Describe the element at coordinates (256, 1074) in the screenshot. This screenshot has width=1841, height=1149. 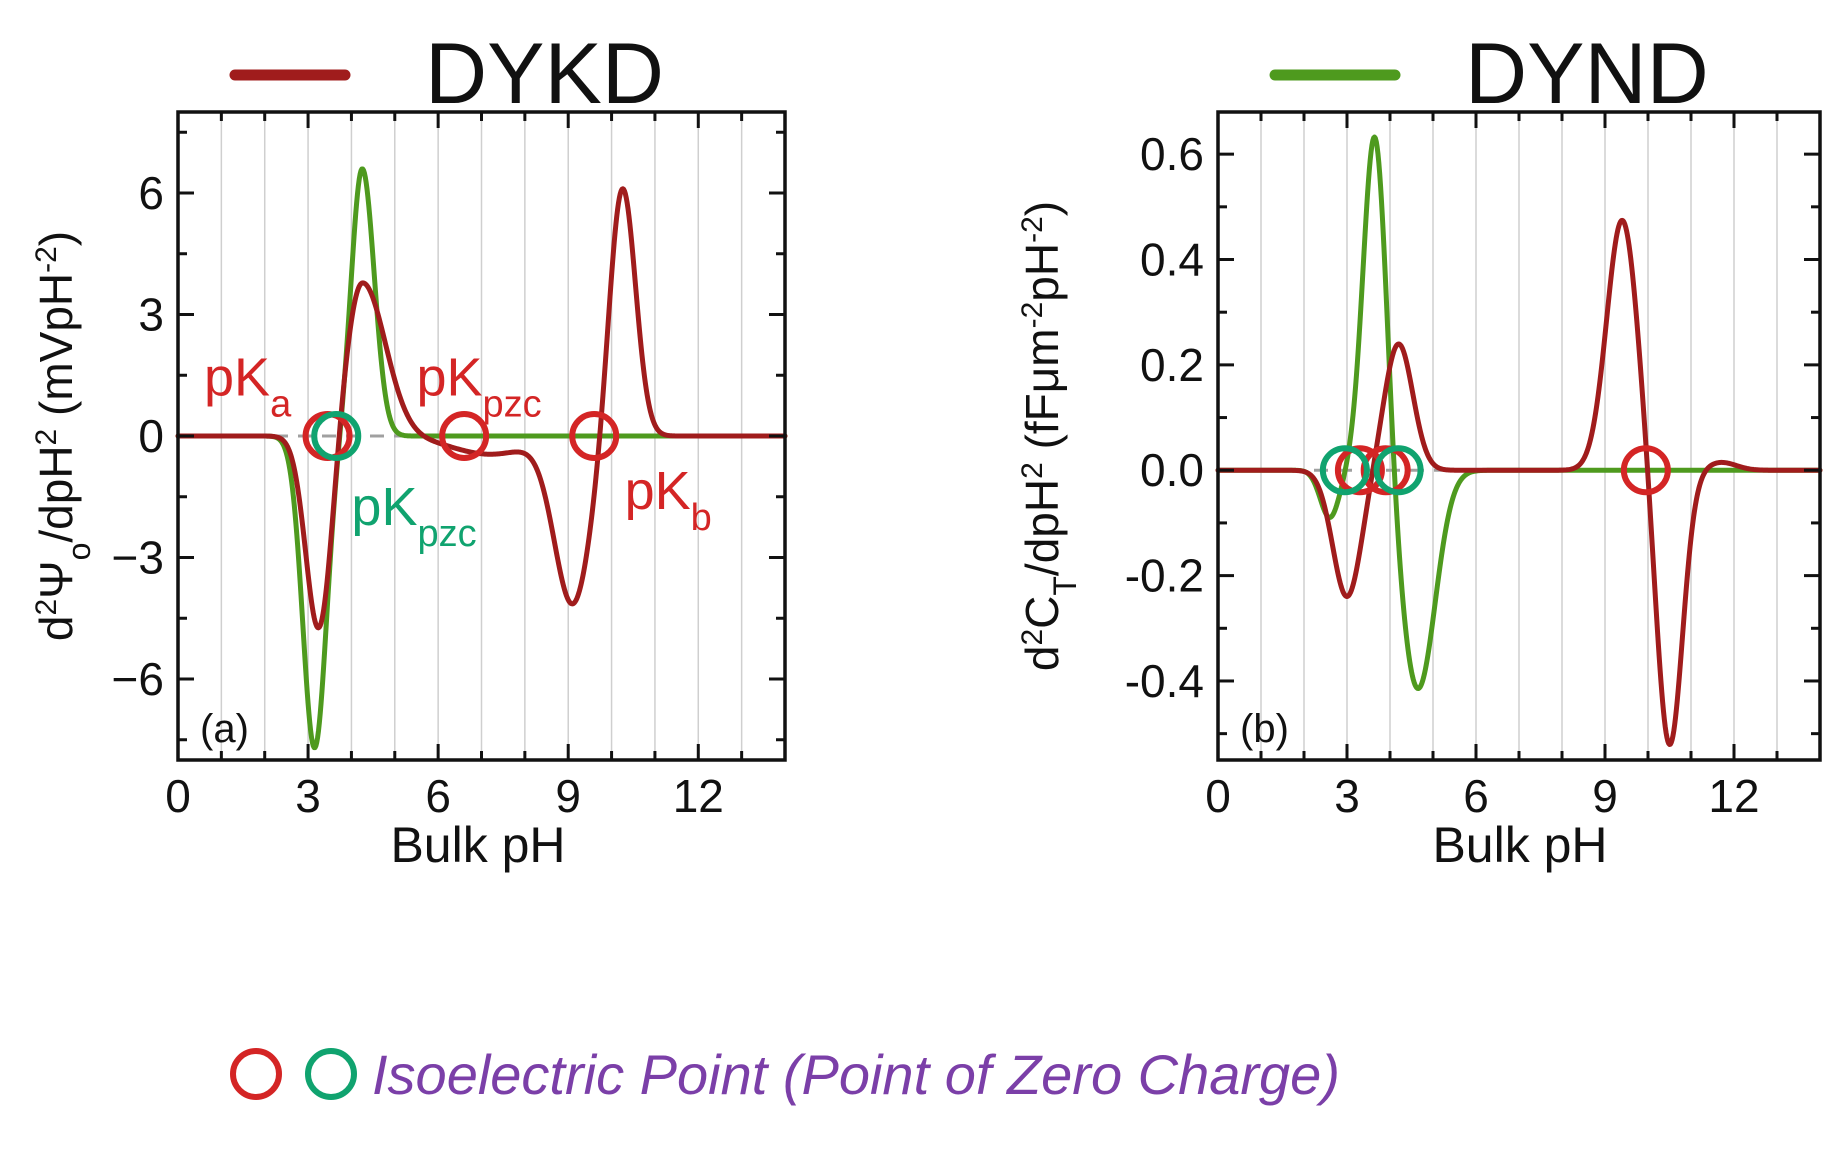
I see `footer-red-circle-icon` at that location.